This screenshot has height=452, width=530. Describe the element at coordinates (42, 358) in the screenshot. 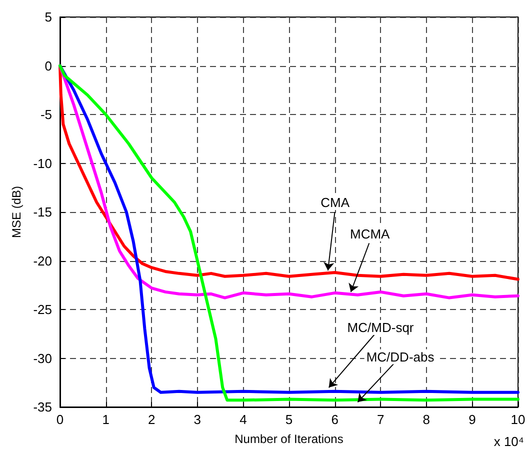

I see `y-tick-label: -30` at that location.